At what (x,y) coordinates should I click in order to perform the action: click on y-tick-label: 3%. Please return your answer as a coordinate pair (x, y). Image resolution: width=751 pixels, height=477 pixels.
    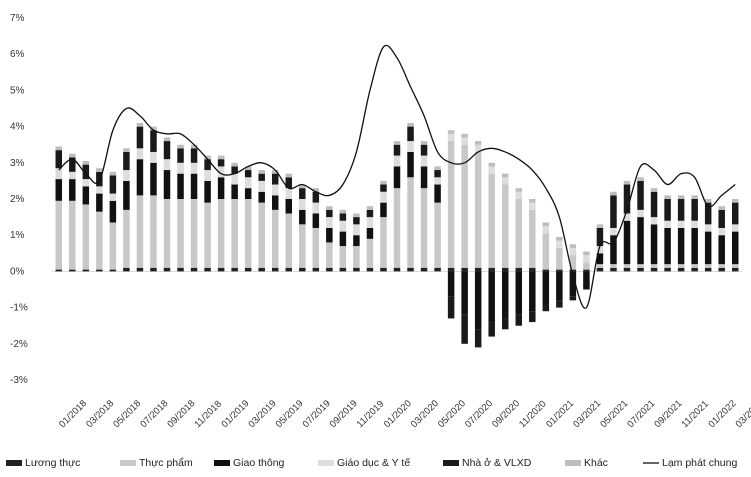
    Looking at the image, I should click on (17, 163).